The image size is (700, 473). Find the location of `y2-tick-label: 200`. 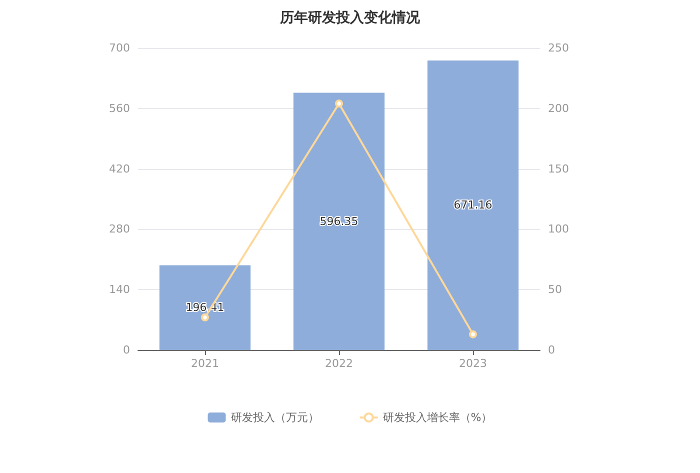

y2-tick-label: 200 is located at coordinates (558, 108).